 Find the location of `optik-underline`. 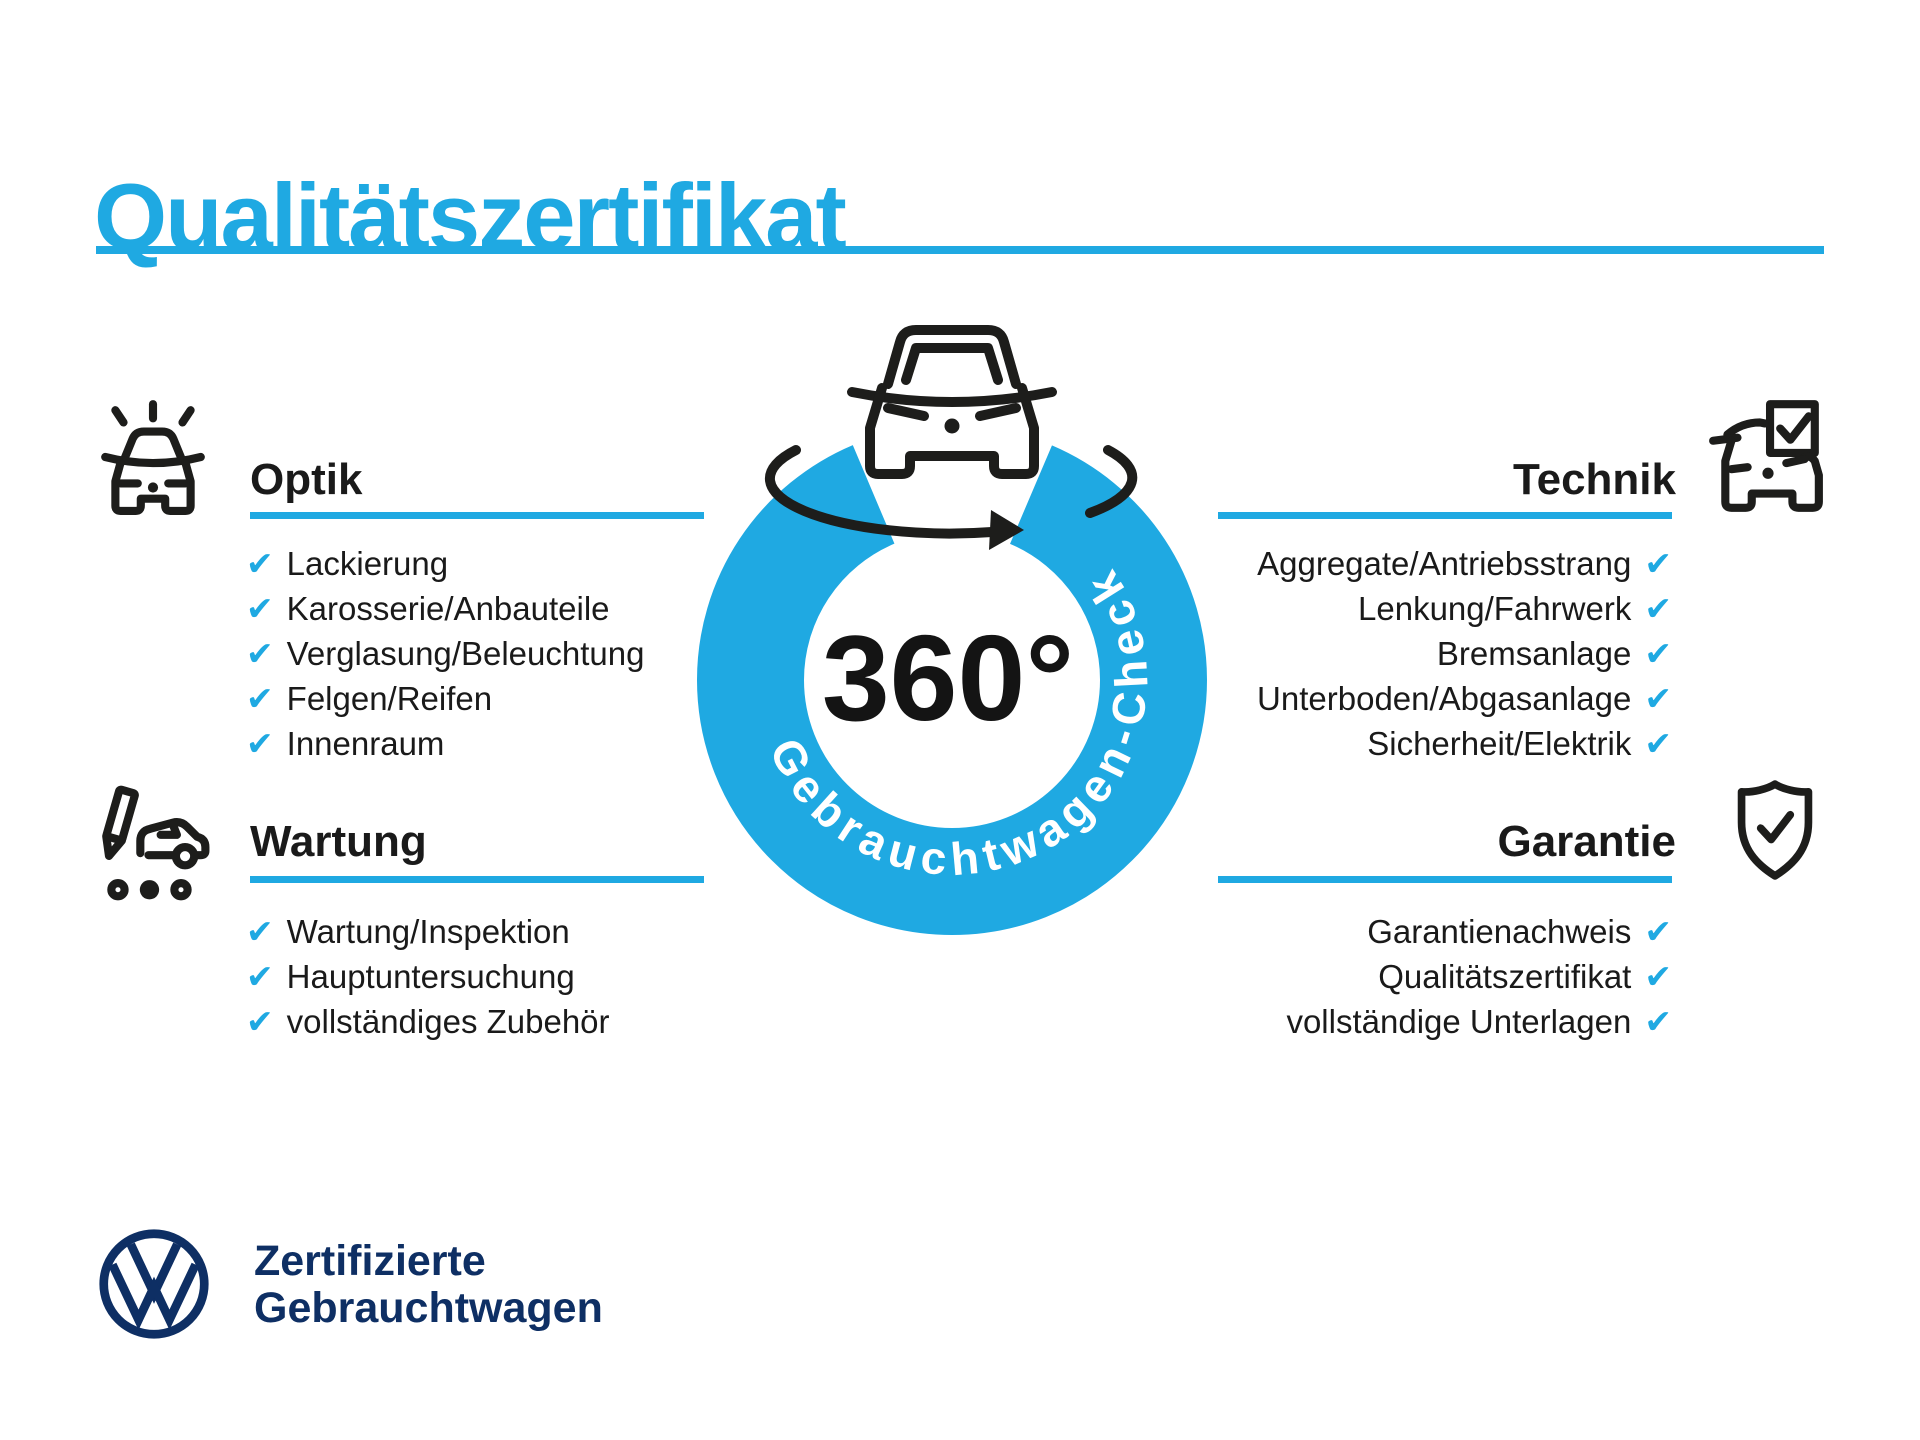

optik-underline is located at coordinates (477, 515).